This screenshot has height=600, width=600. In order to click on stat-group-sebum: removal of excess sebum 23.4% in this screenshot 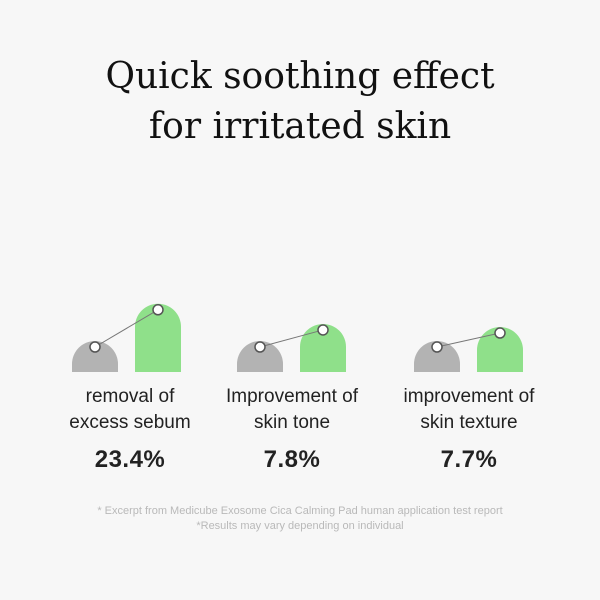, I will do `click(130, 430)`.